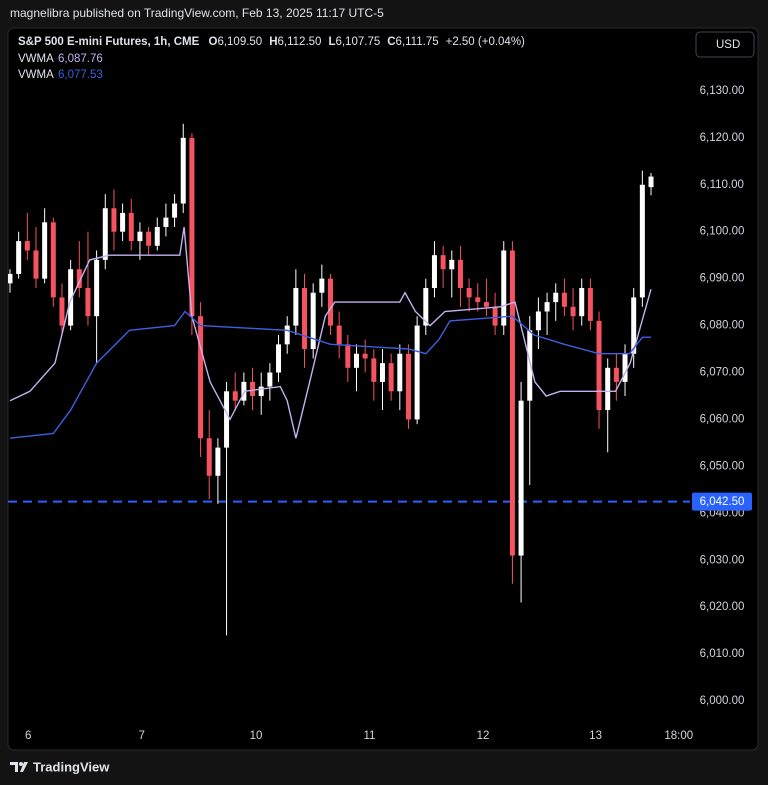 The height and width of the screenshot is (785, 768). What do you see at coordinates (357, 42) in the screenshot?
I see `ohlc-value: 6,107.75` at bounding box center [357, 42].